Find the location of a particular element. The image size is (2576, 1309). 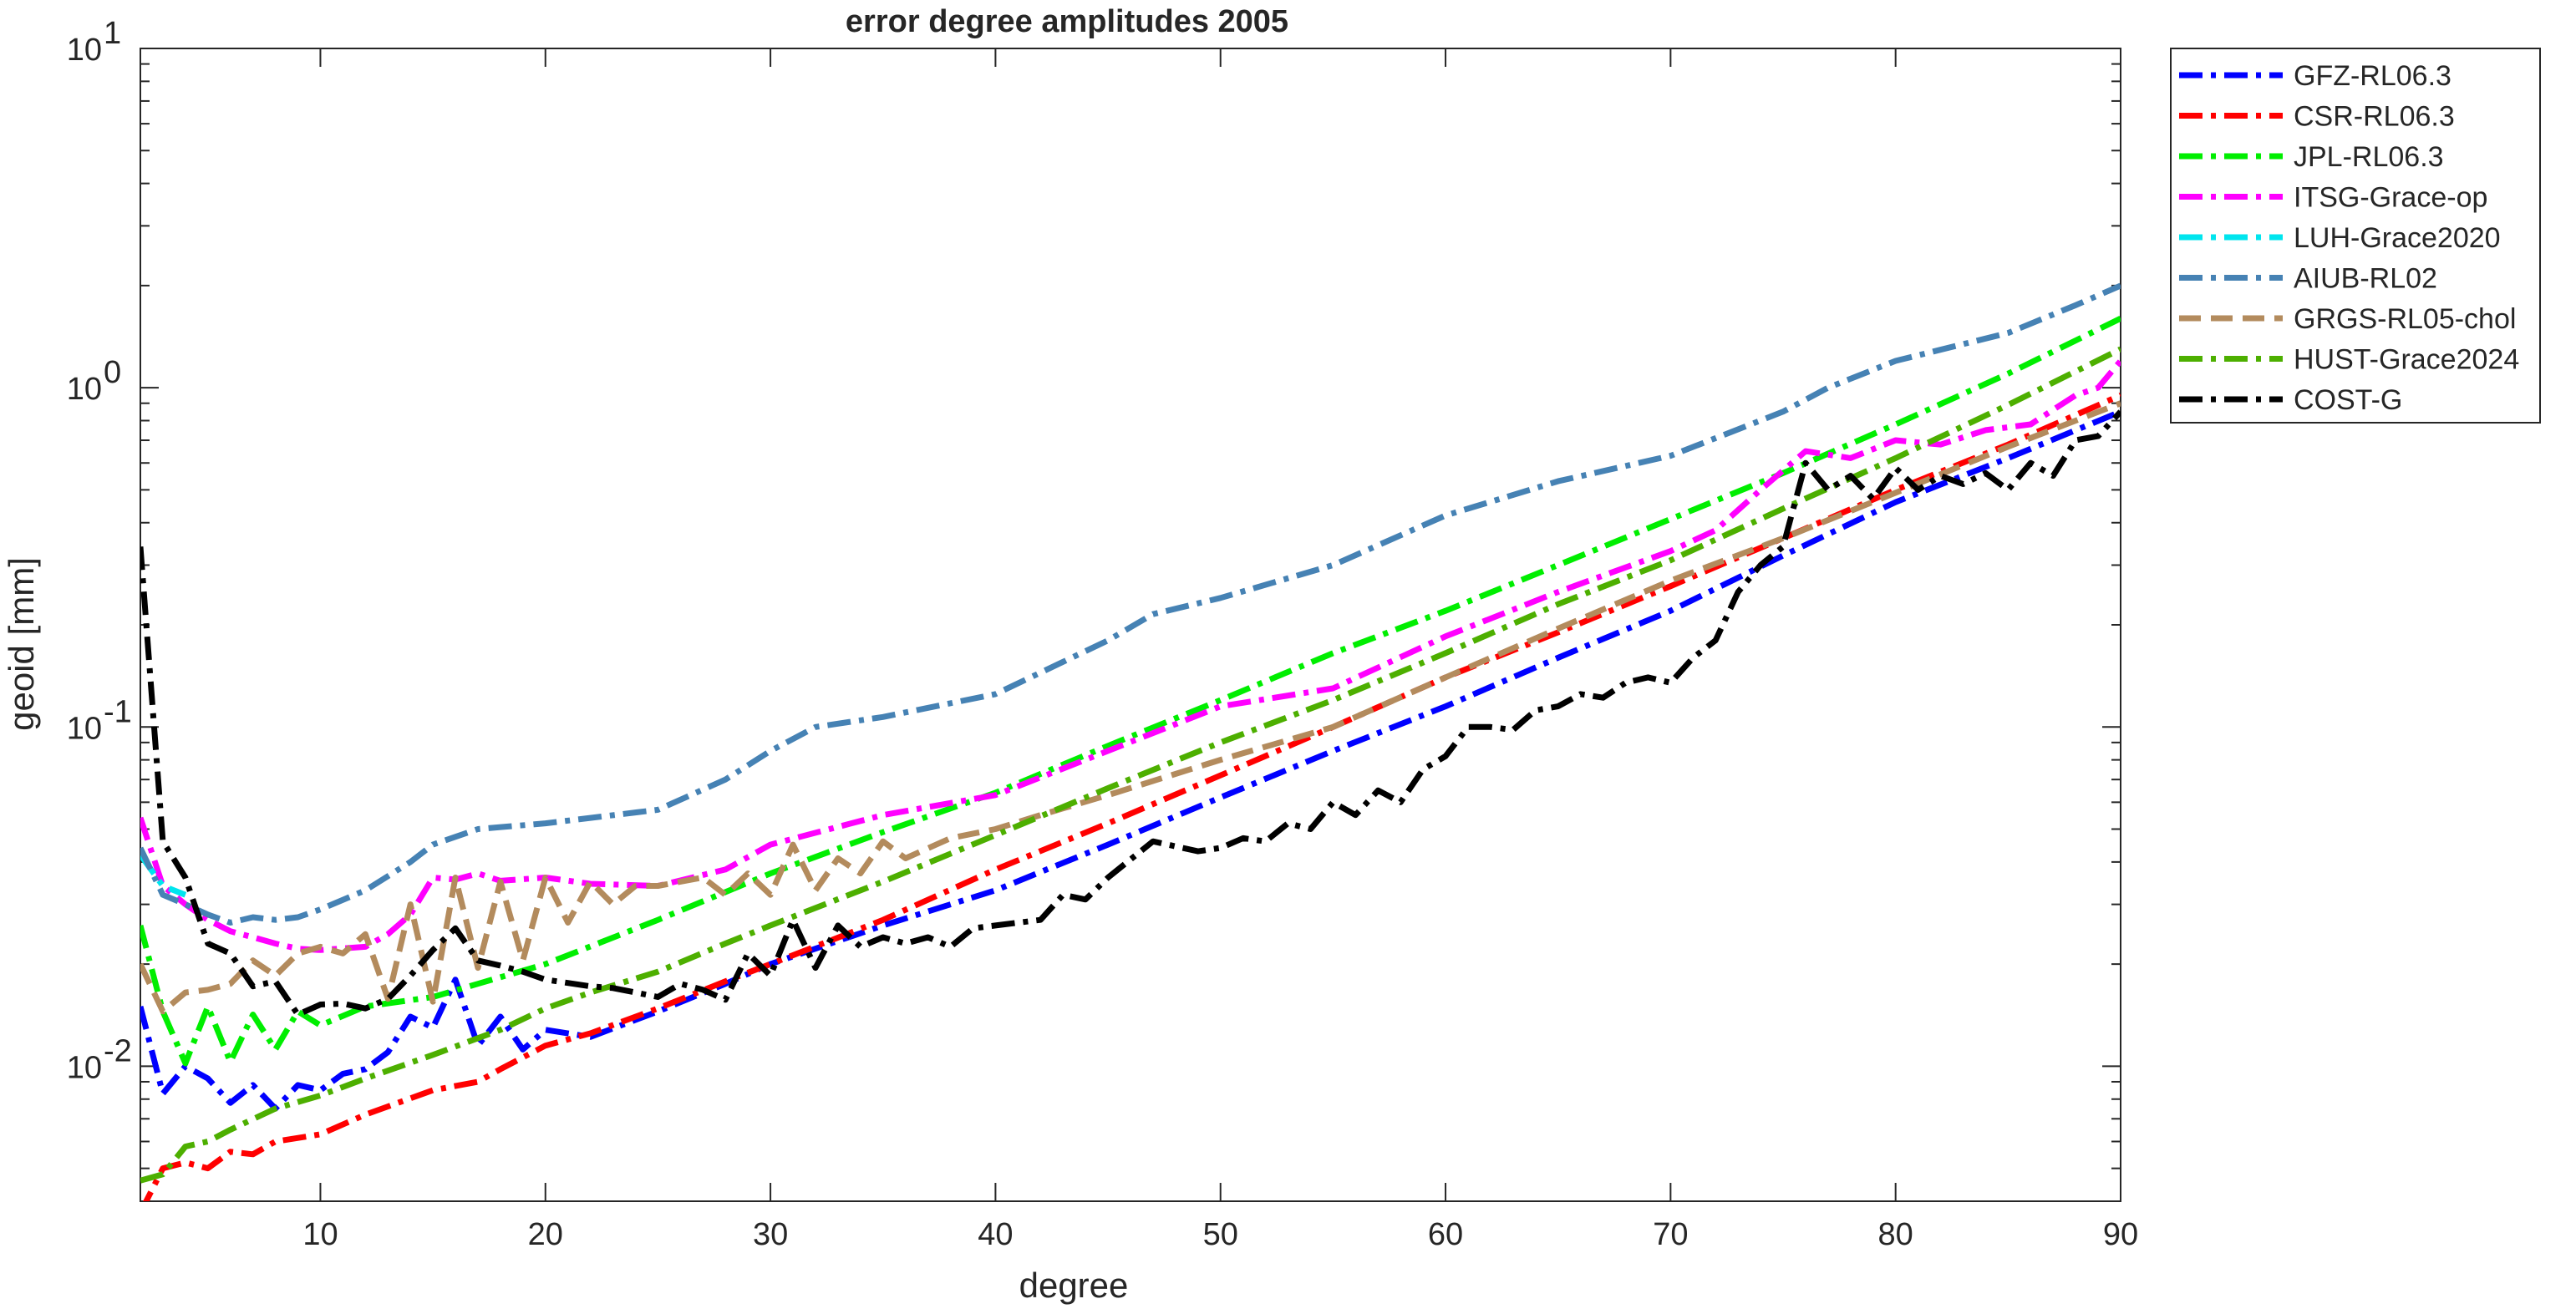

y-tick-label-exponent: -1 is located at coordinates (118, 711).